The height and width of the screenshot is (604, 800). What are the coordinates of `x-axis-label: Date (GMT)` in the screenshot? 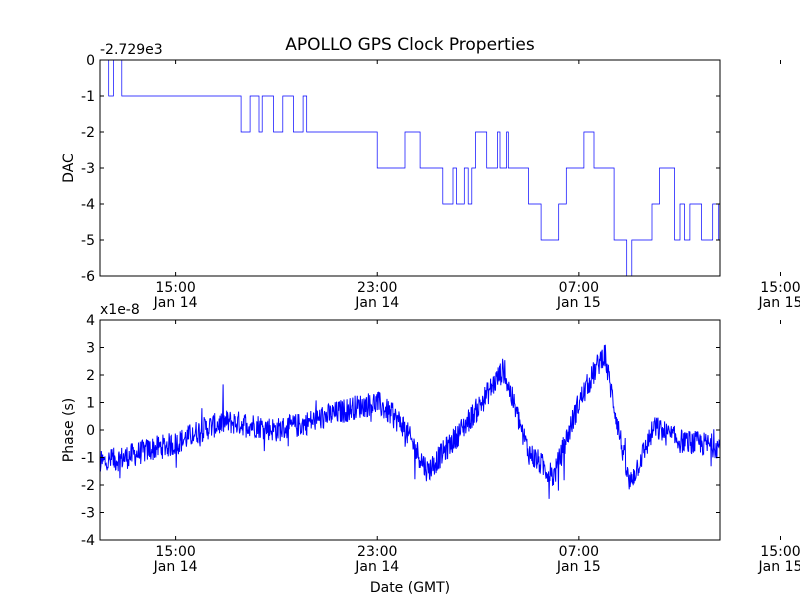 It's located at (410, 588).